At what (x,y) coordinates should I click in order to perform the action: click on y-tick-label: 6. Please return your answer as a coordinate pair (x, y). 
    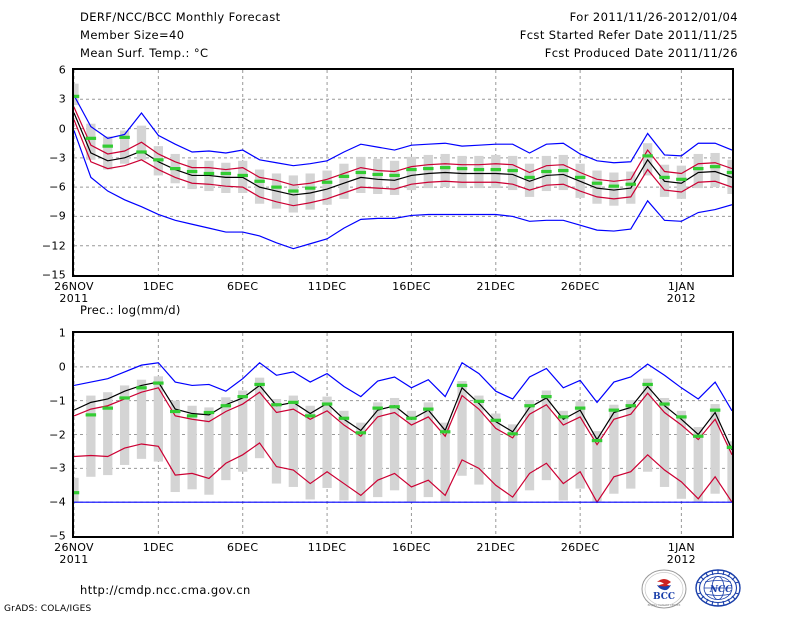
    Looking at the image, I should click on (62, 70).